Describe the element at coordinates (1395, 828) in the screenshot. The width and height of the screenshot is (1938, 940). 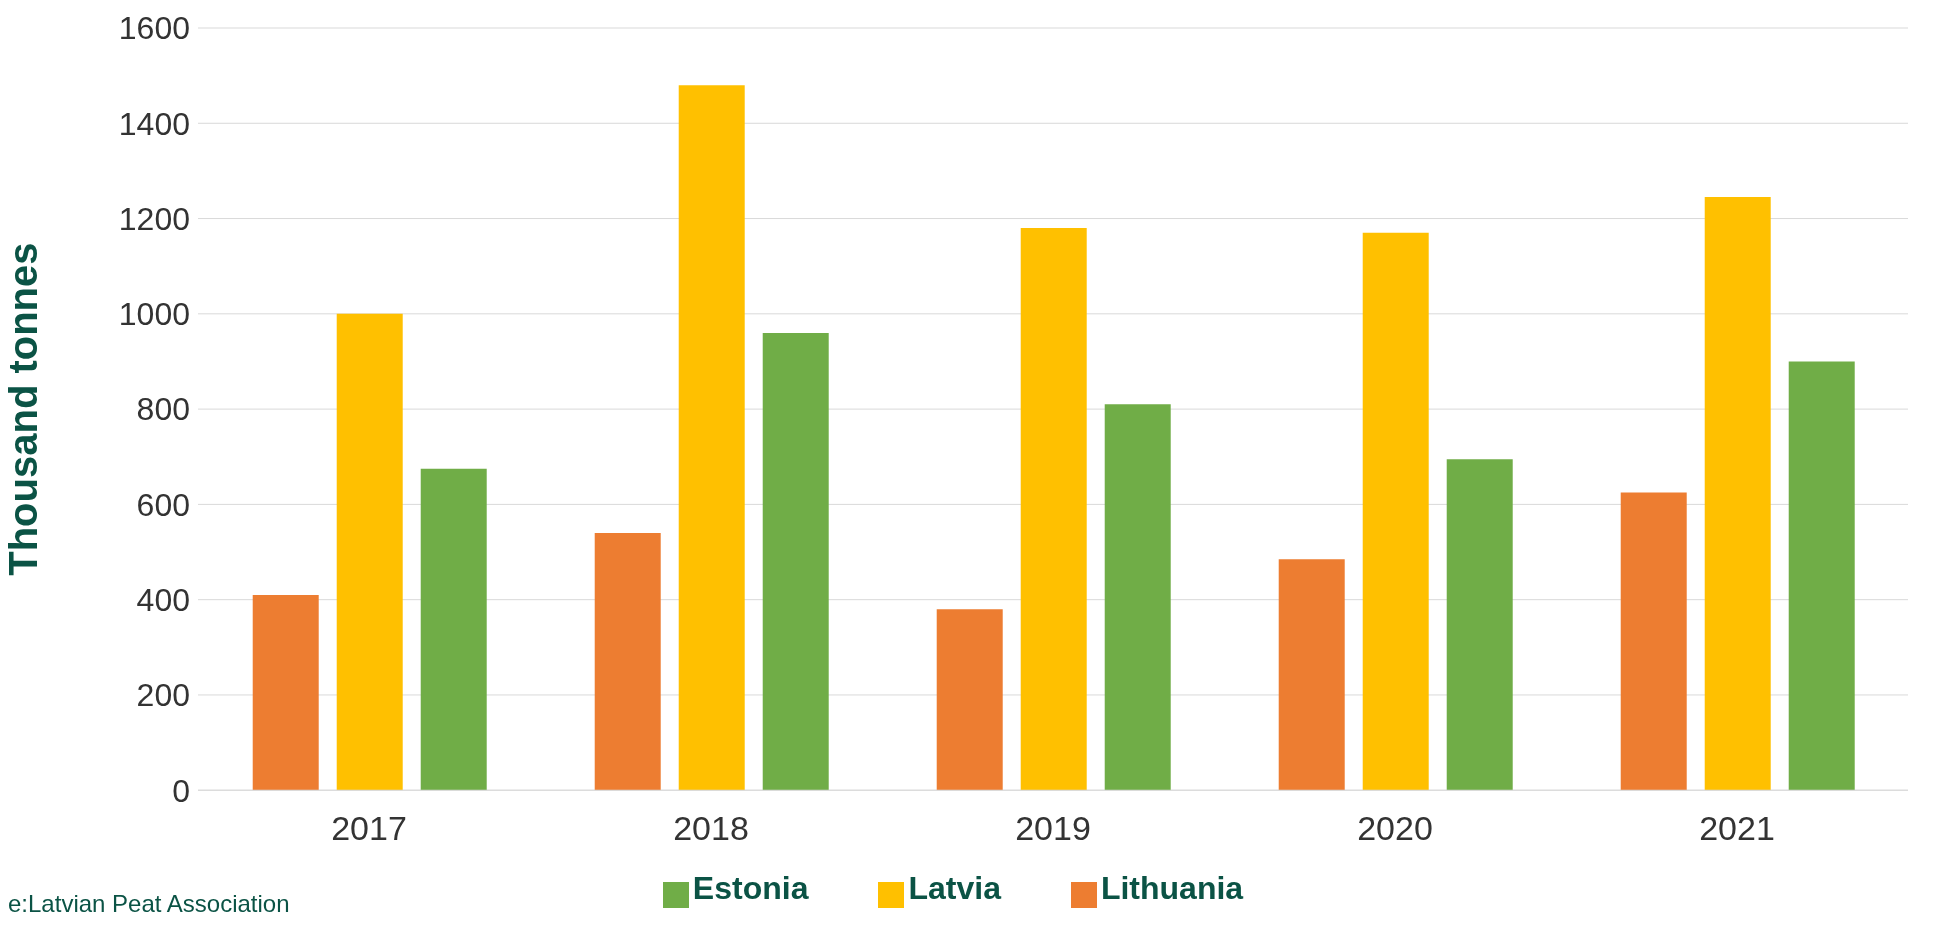
I see `x-tick-label: 2020` at that location.